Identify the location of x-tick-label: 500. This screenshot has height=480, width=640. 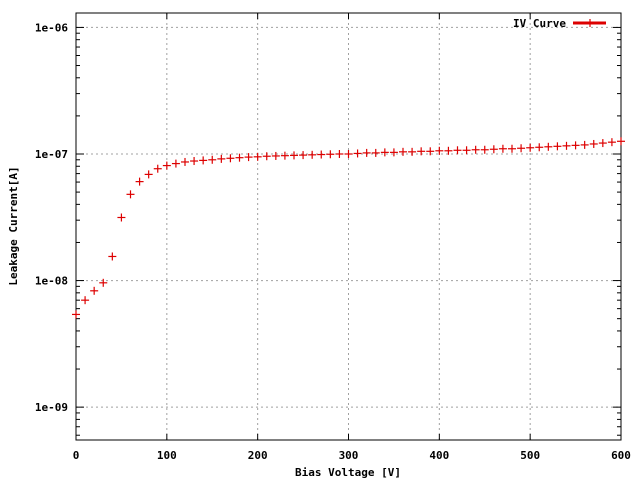
(530, 455).